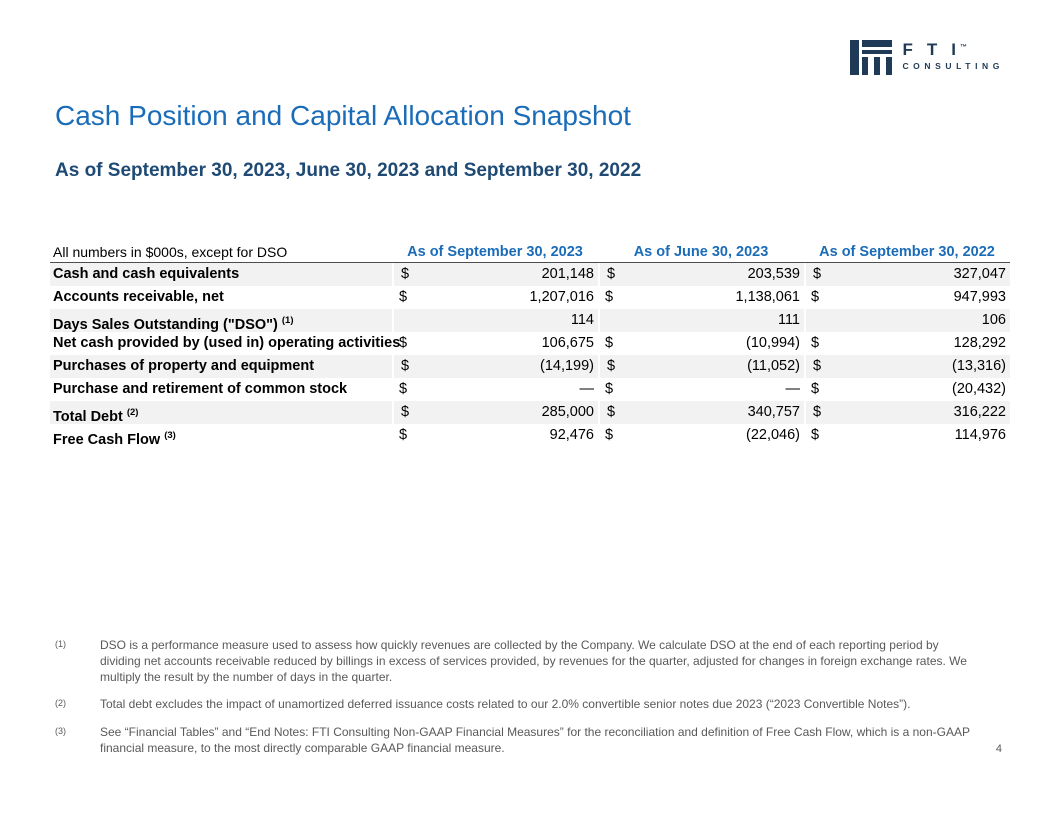 This screenshot has height=816, width=1056. What do you see at coordinates (980, 435) in the screenshot?
I see `value-cell: 114,976` at bounding box center [980, 435].